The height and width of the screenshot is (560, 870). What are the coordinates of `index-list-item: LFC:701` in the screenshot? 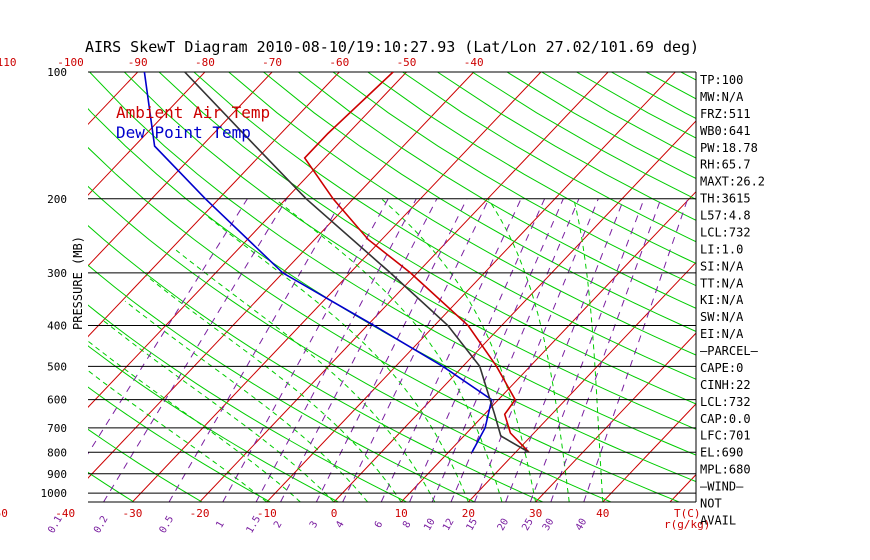 It's located at (725, 436).